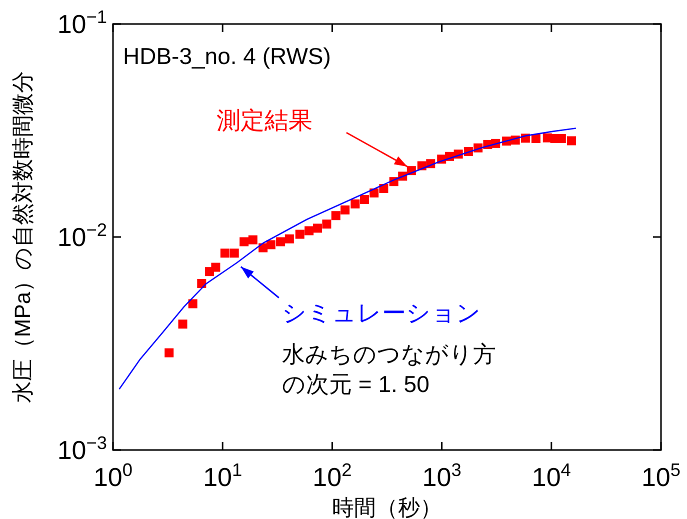 Image resolution: width=687 pixels, height=519 pixels. I want to click on y-tick-label: 10$^{−2}$, so click(82, 236).